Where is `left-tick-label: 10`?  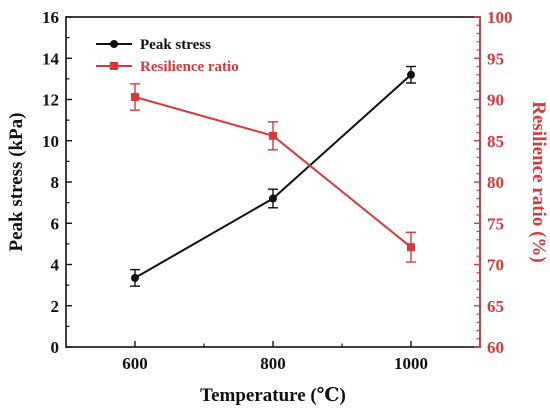 left-tick-label: 10 is located at coordinates (50, 141).